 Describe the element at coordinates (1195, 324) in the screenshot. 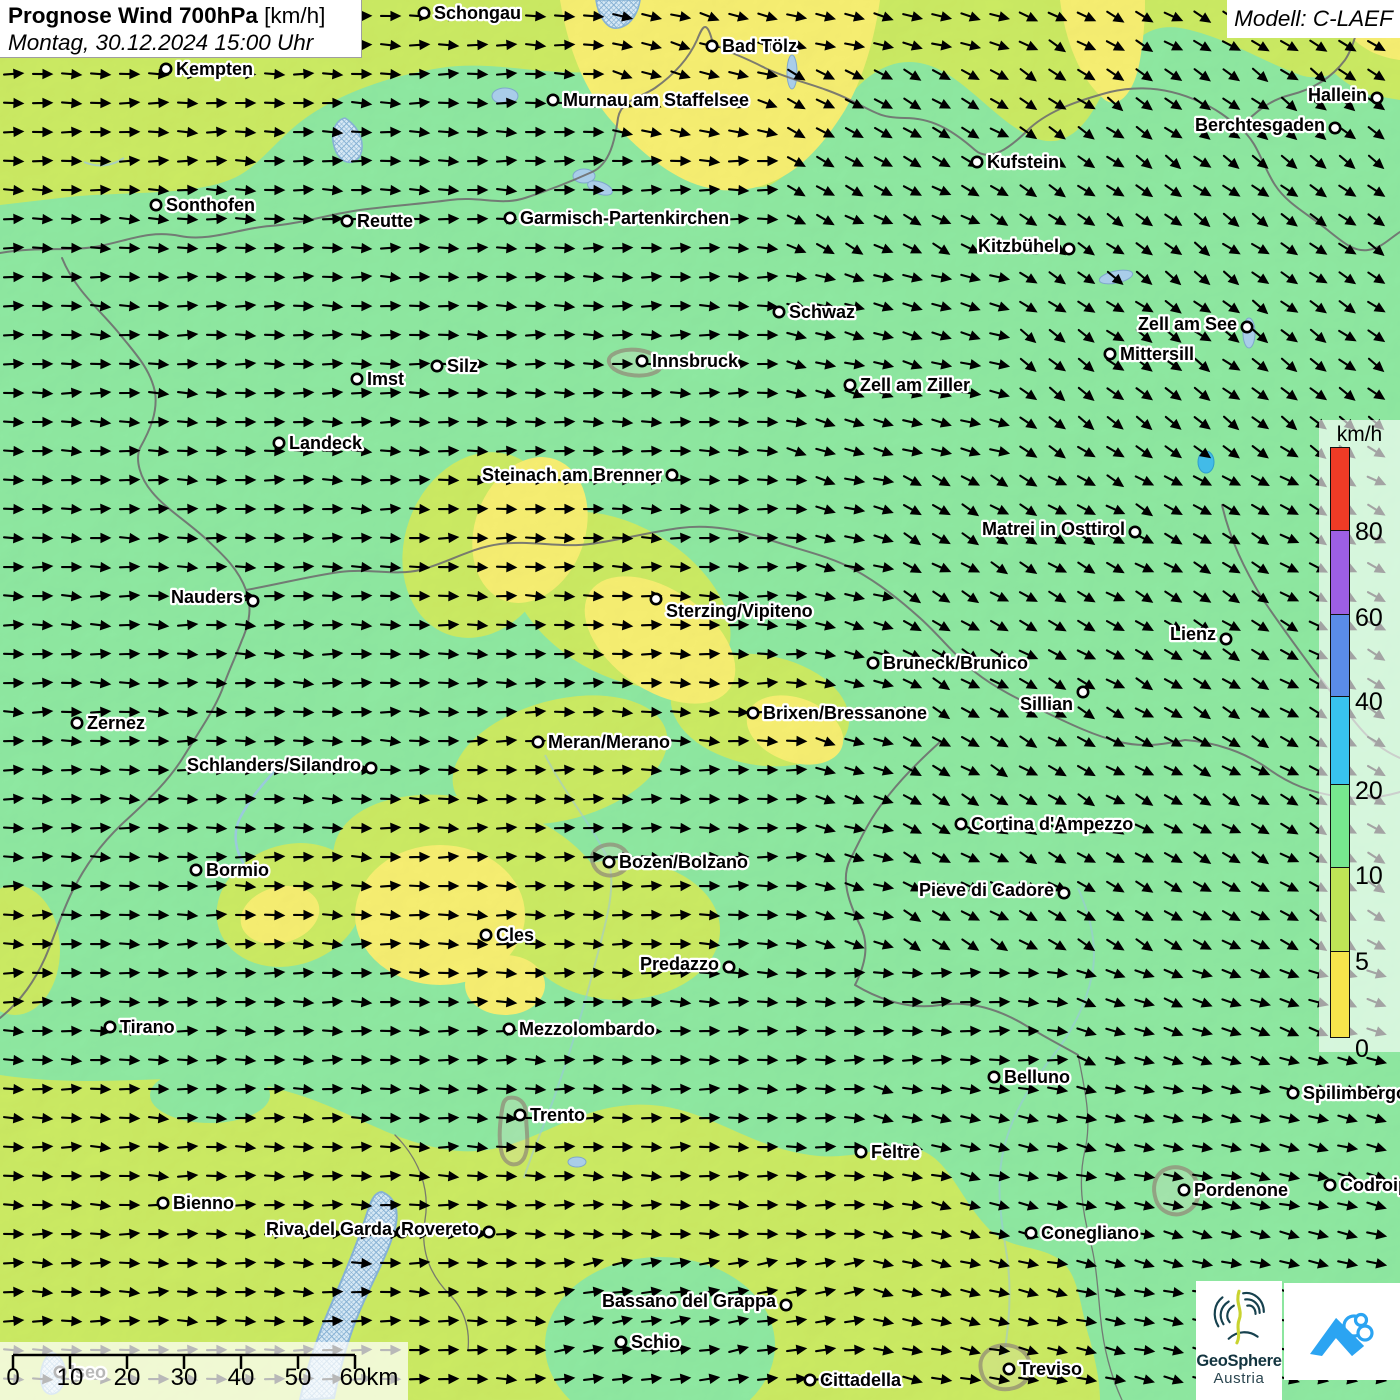

I see `city: Zell am See` at that location.